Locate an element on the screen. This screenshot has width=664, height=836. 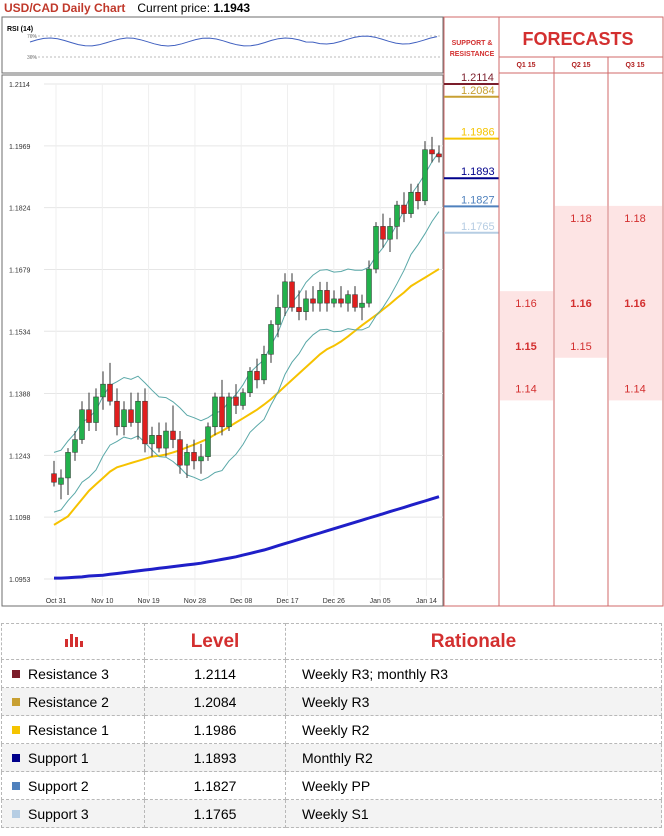
level-value: 1.1827 is located at coordinates (215, 785).